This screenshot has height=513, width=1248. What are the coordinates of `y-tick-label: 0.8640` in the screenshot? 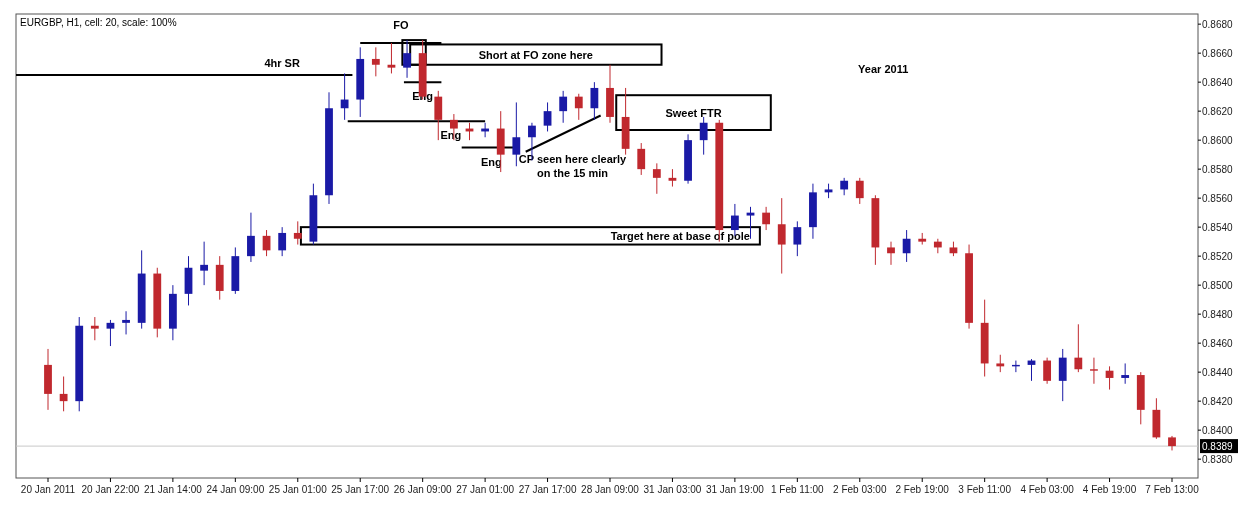 It's located at (1218, 82).